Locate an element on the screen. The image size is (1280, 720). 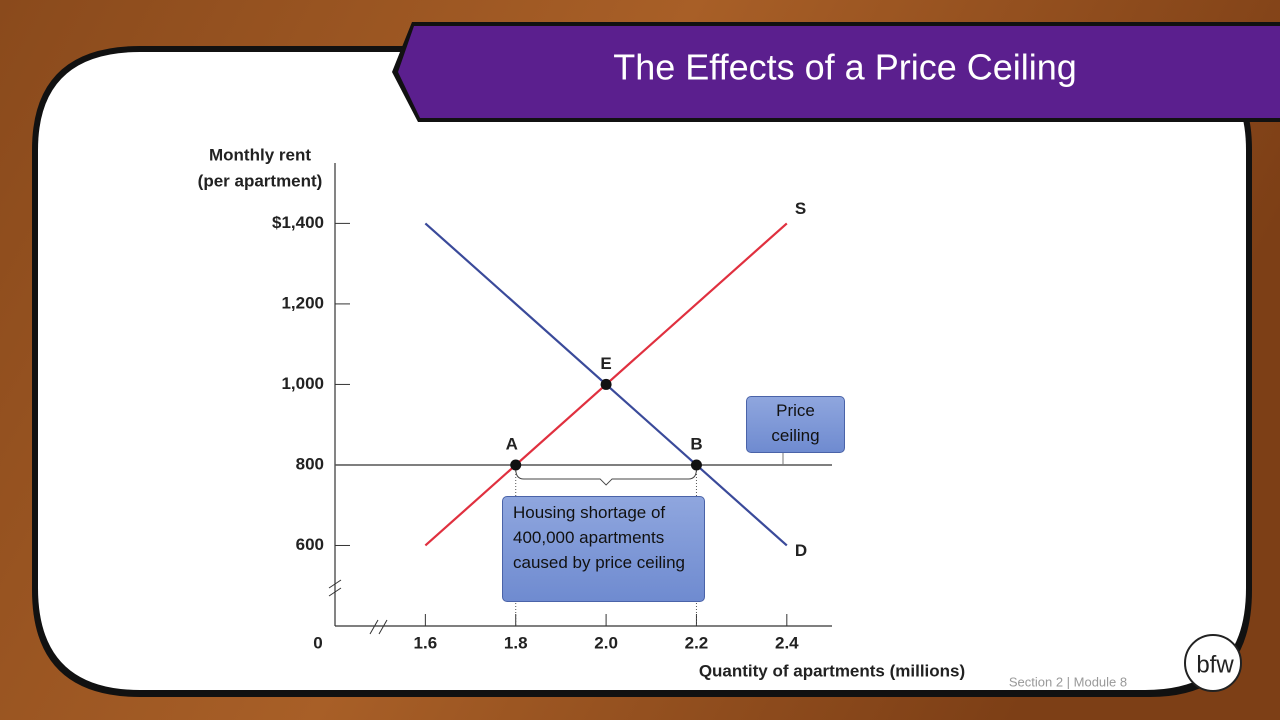
footer: Section 2 | Module 8 is located at coordinates (1068, 681).